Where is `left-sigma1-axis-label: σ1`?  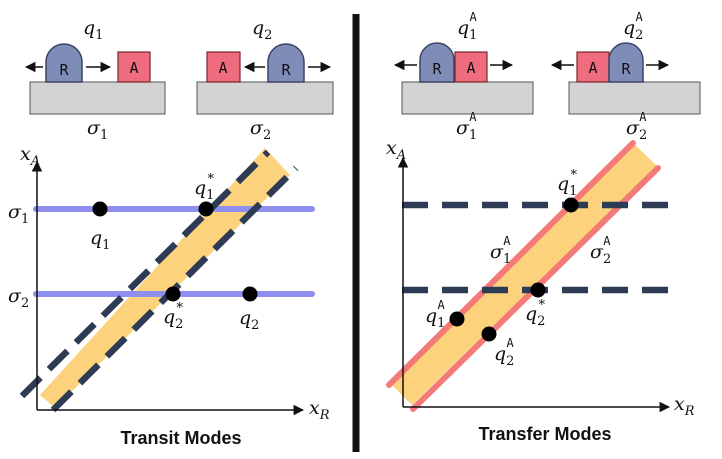 left-sigma1-axis-label: σ1 is located at coordinates (18, 214).